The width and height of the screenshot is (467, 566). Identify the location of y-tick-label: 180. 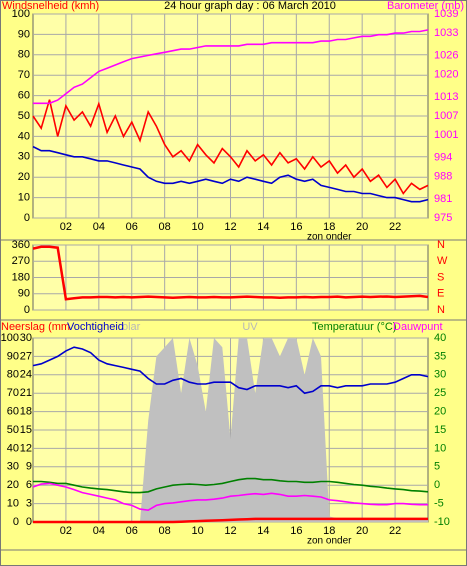
(21, 277).